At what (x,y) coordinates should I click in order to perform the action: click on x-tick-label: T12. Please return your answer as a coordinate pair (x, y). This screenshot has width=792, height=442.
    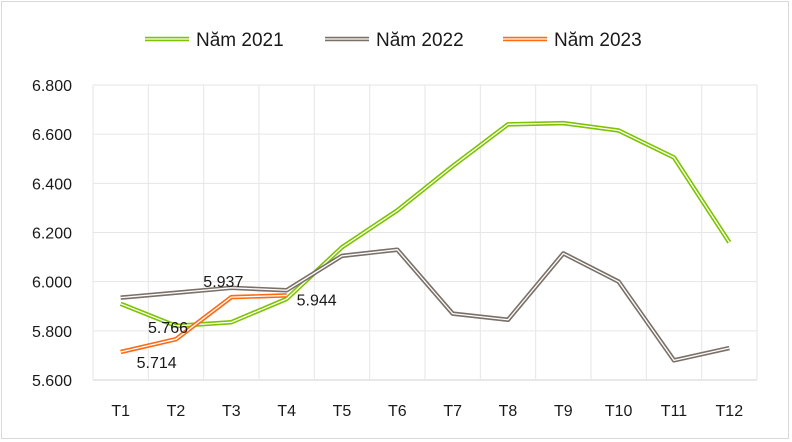
    Looking at the image, I should click on (730, 411).